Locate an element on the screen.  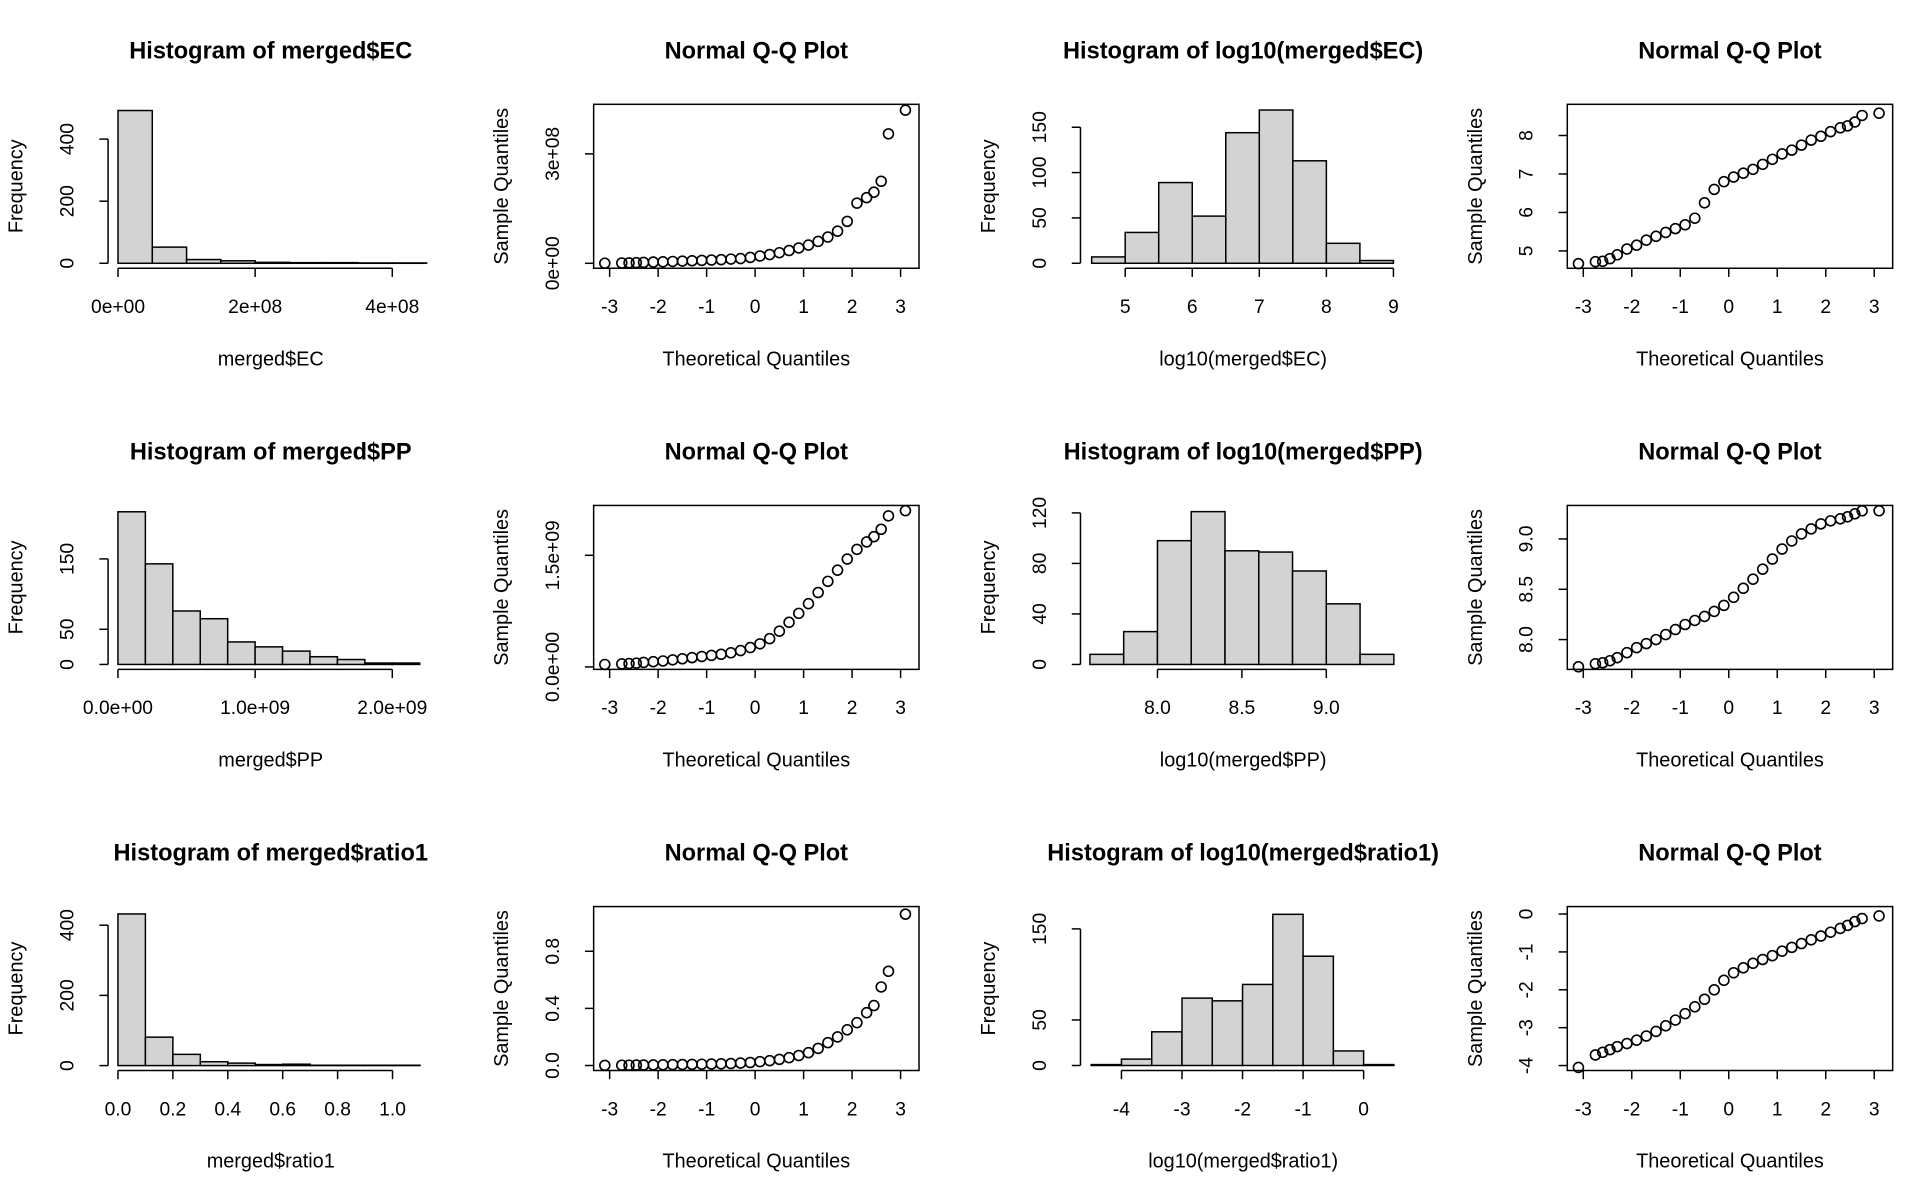
y-tick-label: 8.0 is located at coordinates (1527, 639).